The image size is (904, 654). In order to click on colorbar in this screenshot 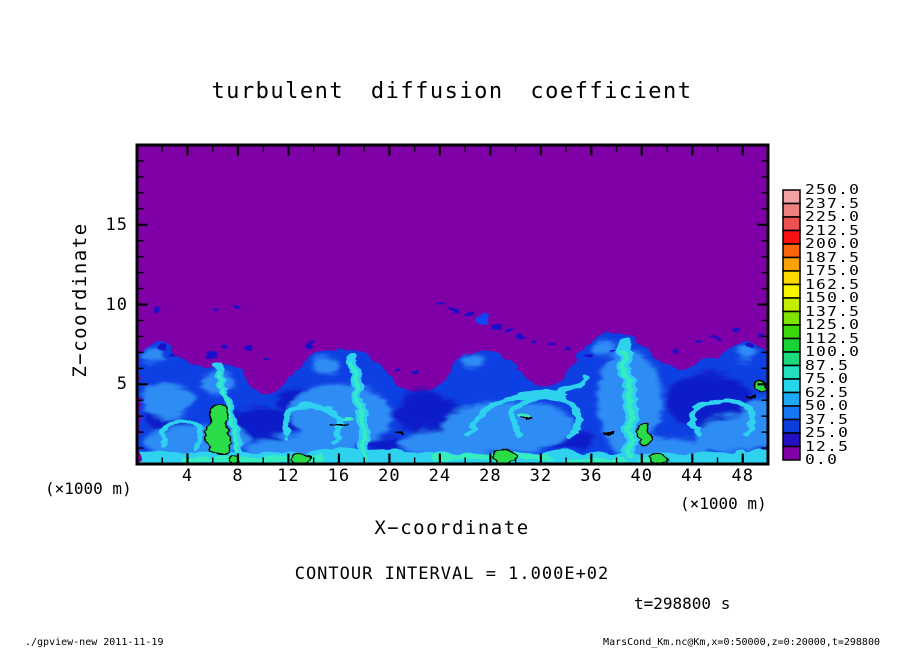, I will do `click(791, 325)`.